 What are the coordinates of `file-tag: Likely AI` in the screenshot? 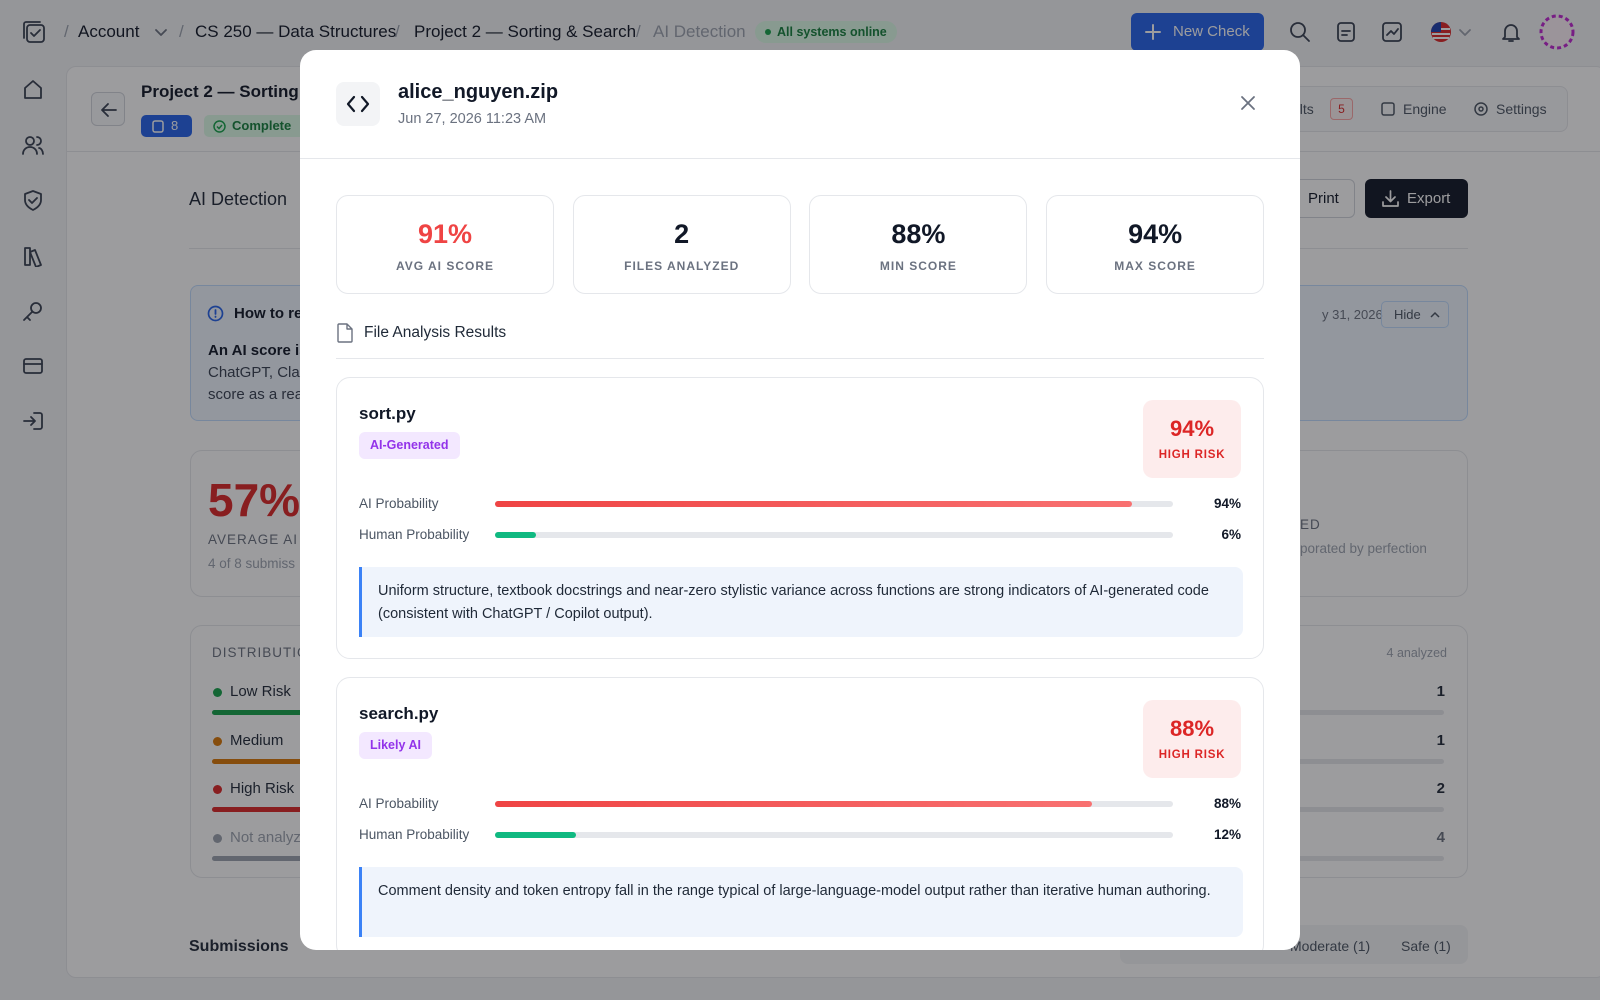 It's located at (395, 745).